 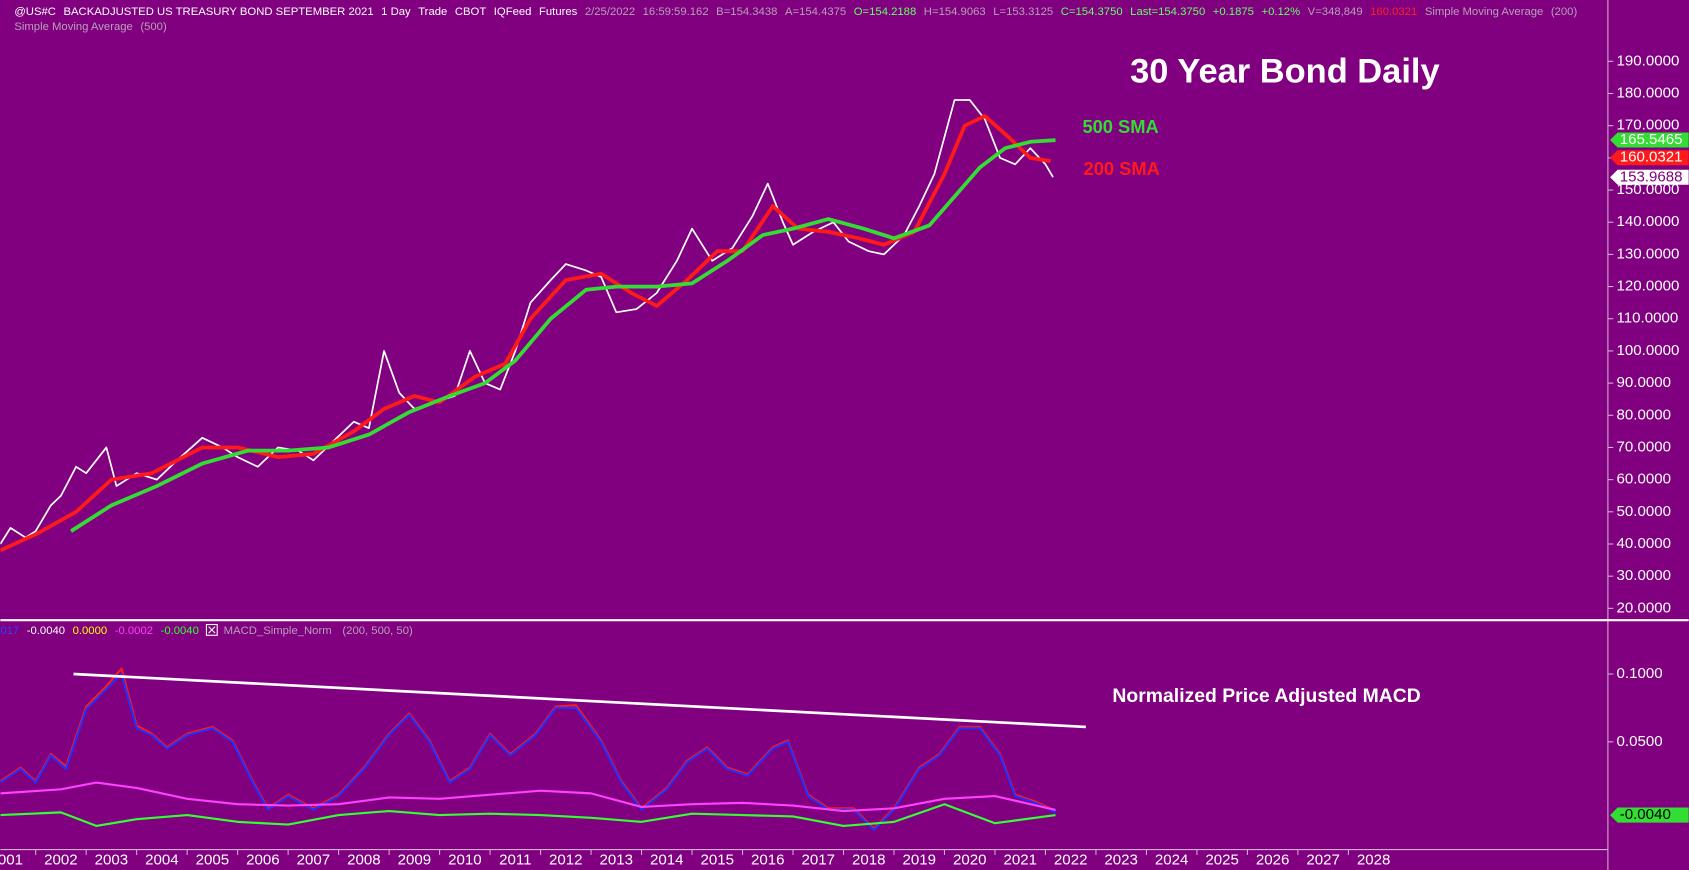 I want to click on header-item: (500), so click(x=153, y=27).